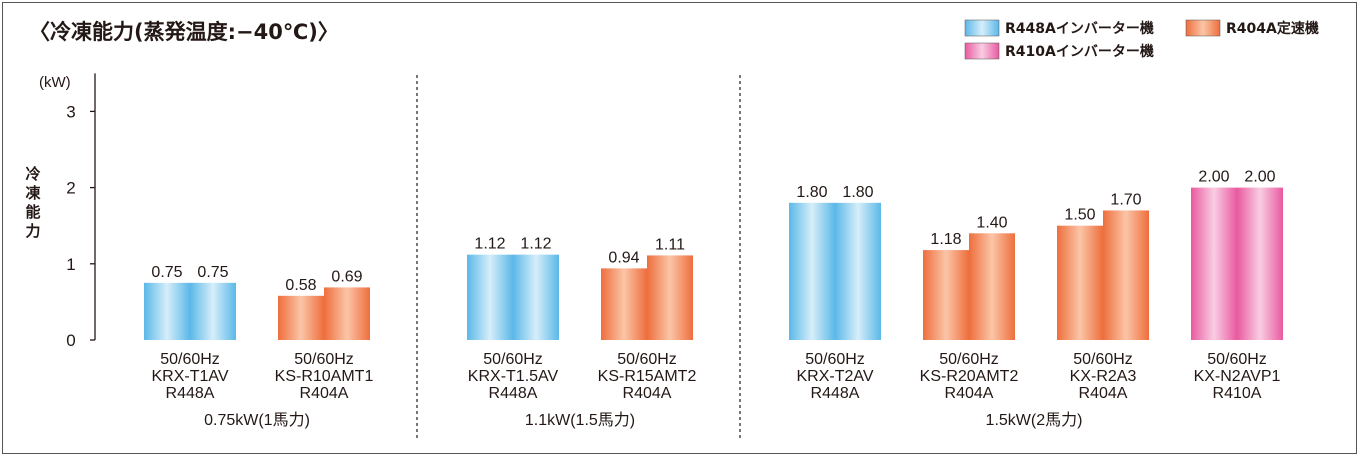  Describe the element at coordinates (346, 276) in the screenshot. I see `bar-value-label: 0.69` at that location.